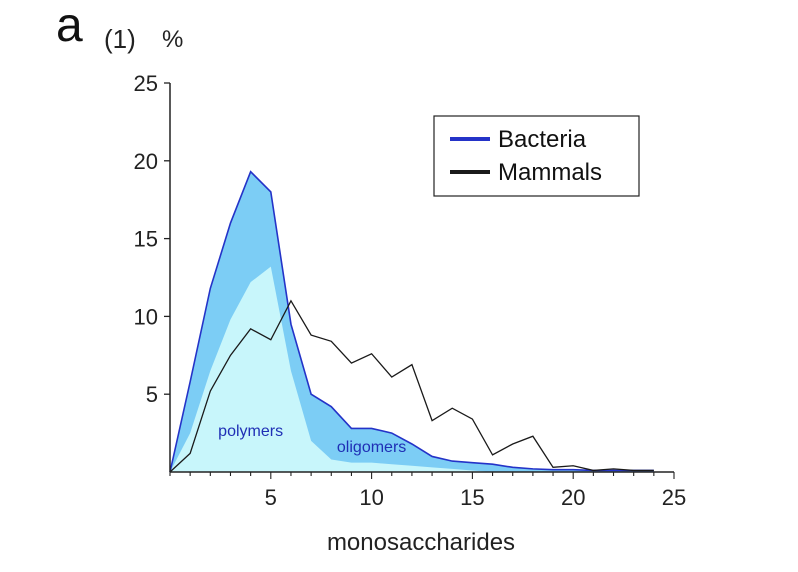  What do you see at coordinates (173, 39) in the screenshot?
I see `y-unit-label: %` at bounding box center [173, 39].